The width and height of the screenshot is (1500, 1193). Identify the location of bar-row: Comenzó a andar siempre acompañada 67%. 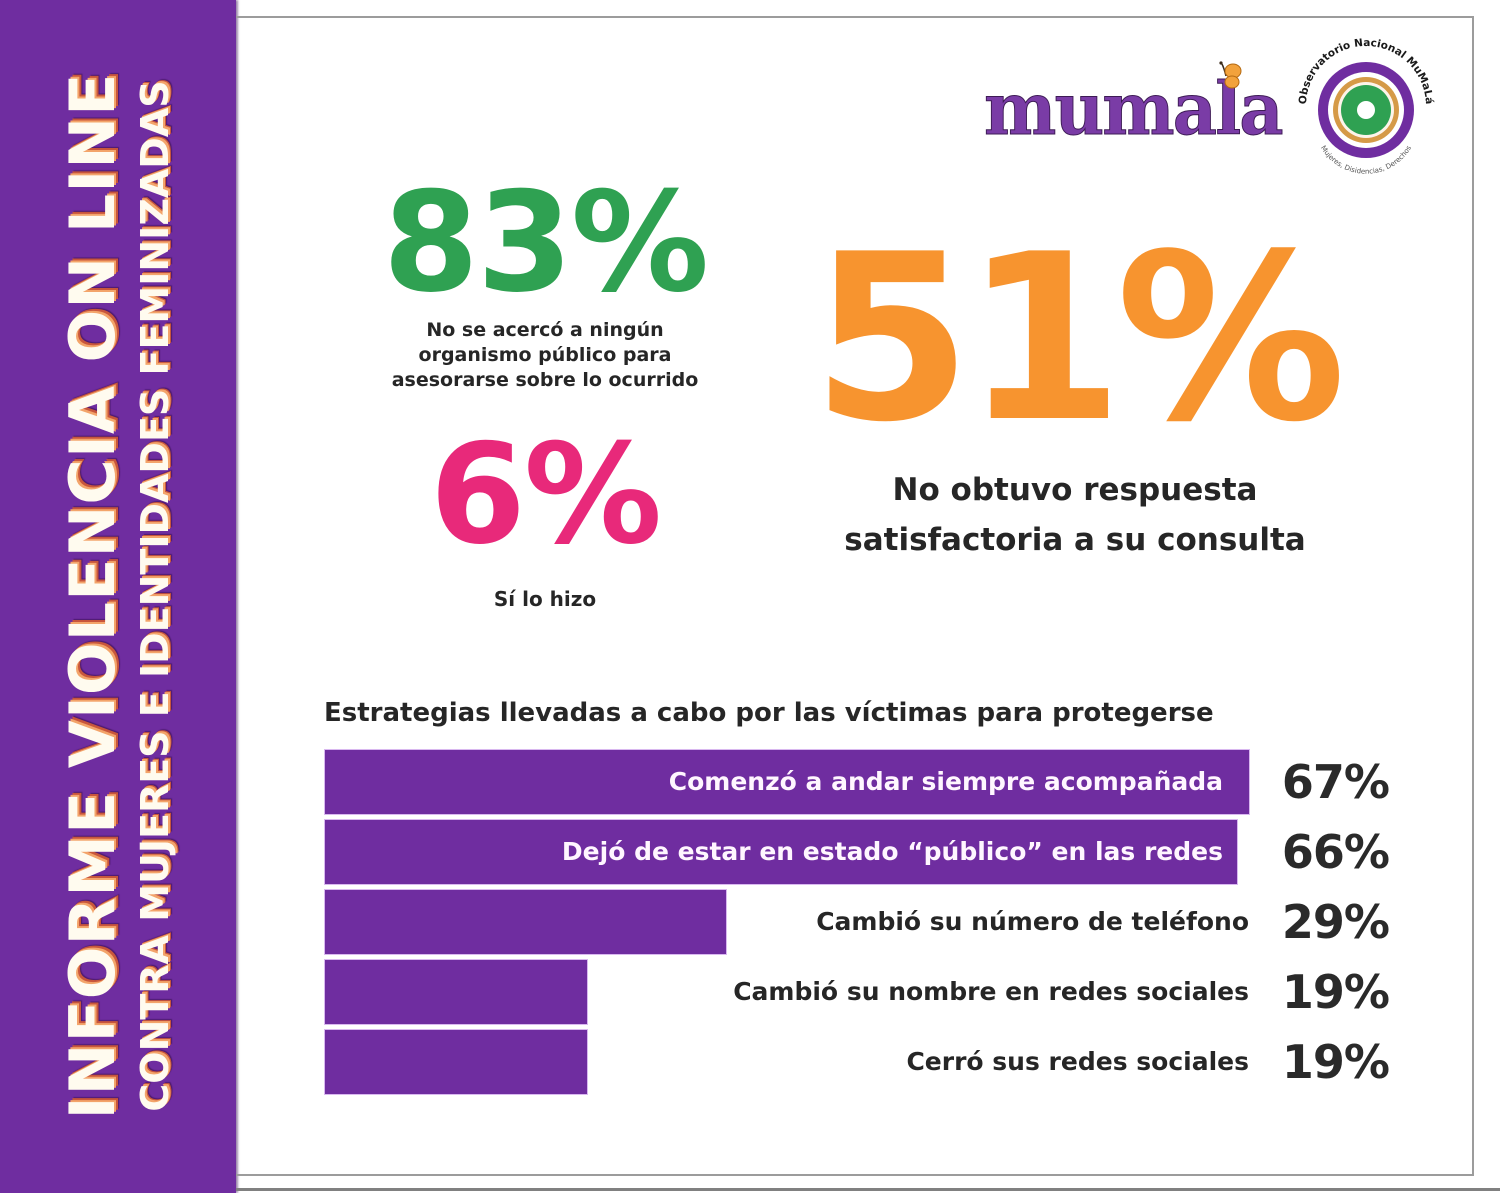
(860, 782).